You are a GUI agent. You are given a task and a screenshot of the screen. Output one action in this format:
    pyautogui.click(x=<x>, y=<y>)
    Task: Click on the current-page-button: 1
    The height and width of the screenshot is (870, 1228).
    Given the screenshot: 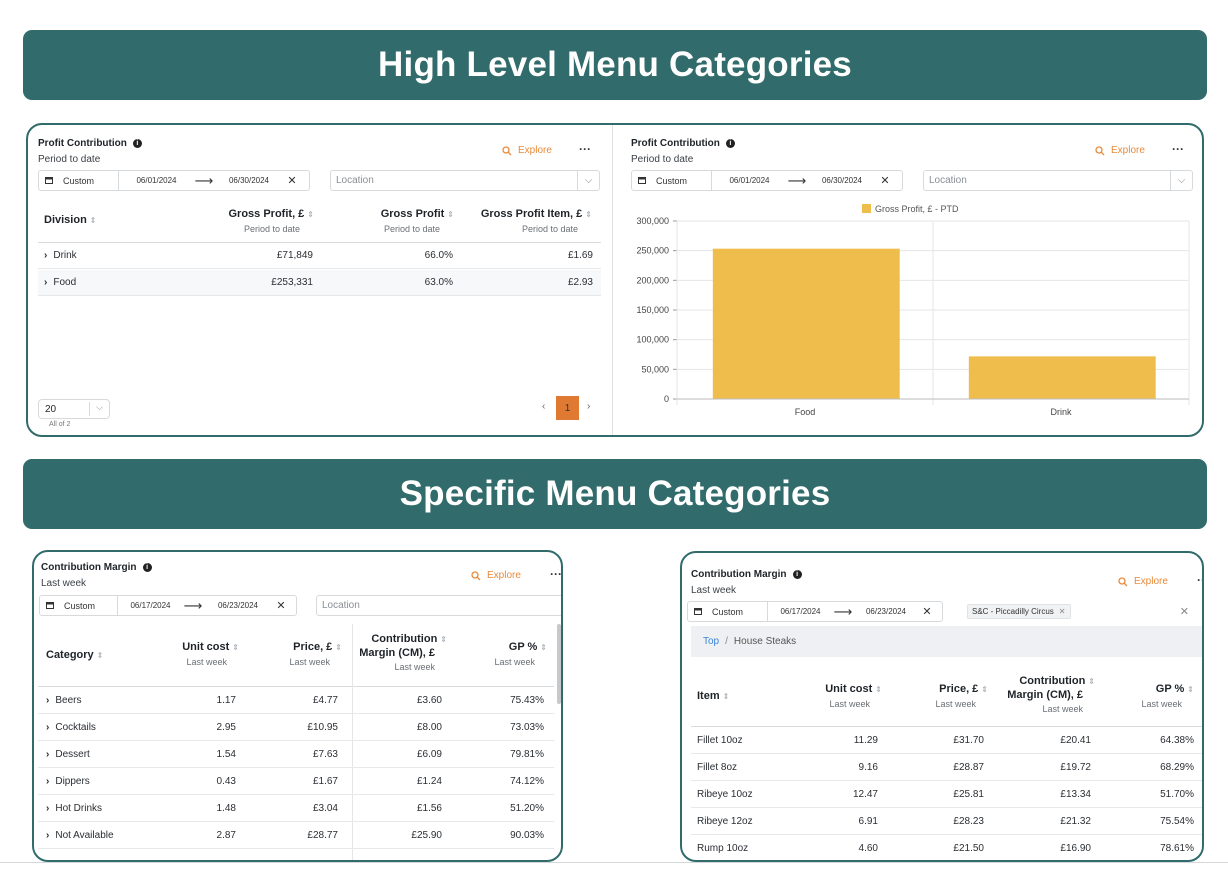 What is the action you would take?
    pyautogui.click(x=567, y=408)
    